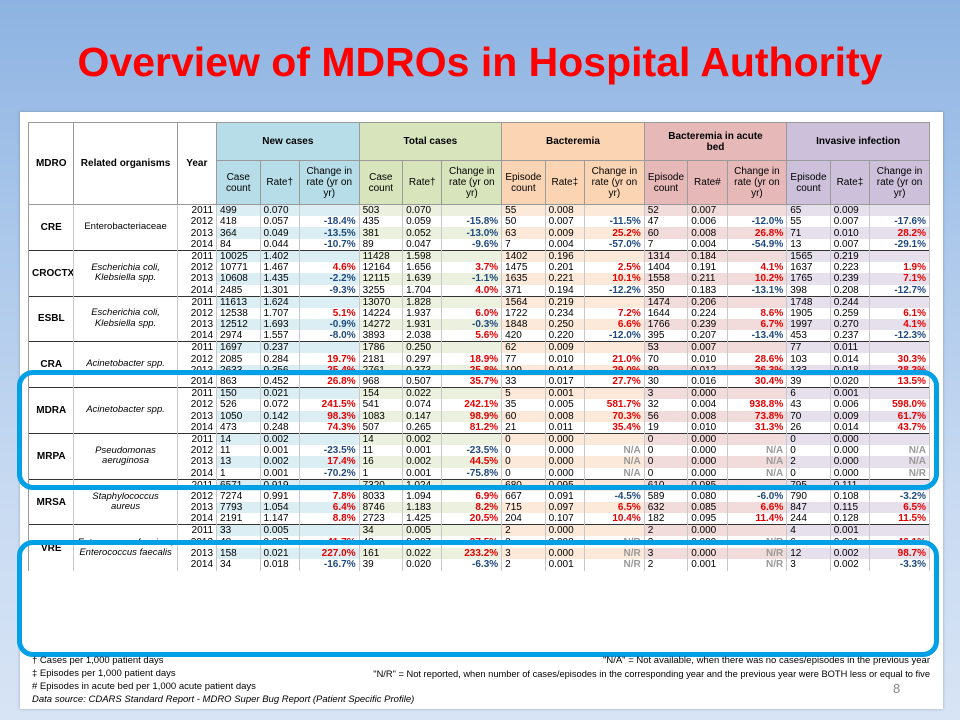  I want to click on subheader-1-2: Change in rate (yr on yr), so click(472, 182).